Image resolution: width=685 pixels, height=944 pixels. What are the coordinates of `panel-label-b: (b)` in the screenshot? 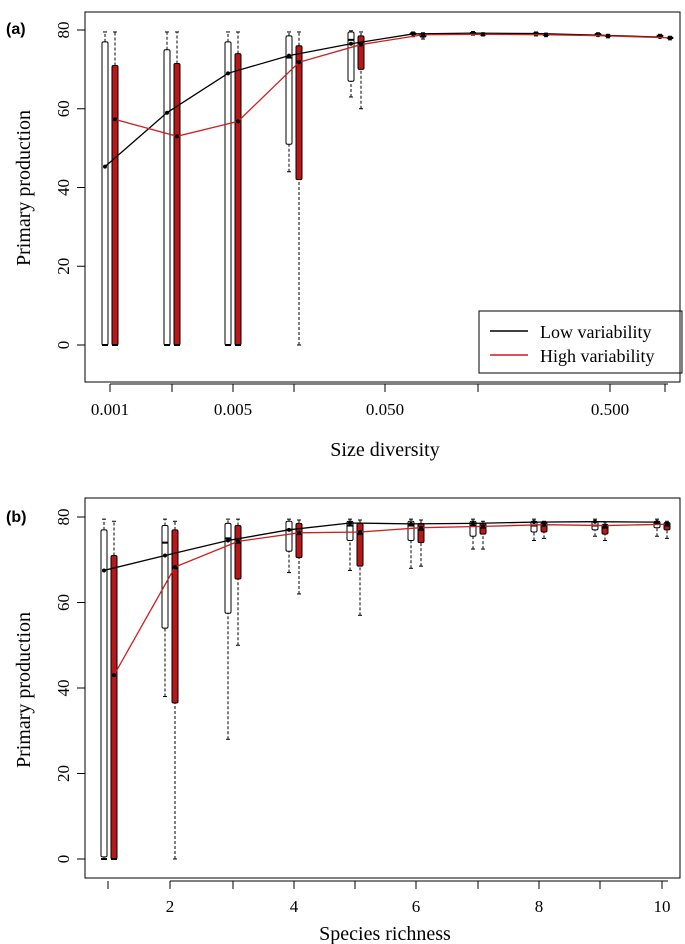 It's located at (16, 517).